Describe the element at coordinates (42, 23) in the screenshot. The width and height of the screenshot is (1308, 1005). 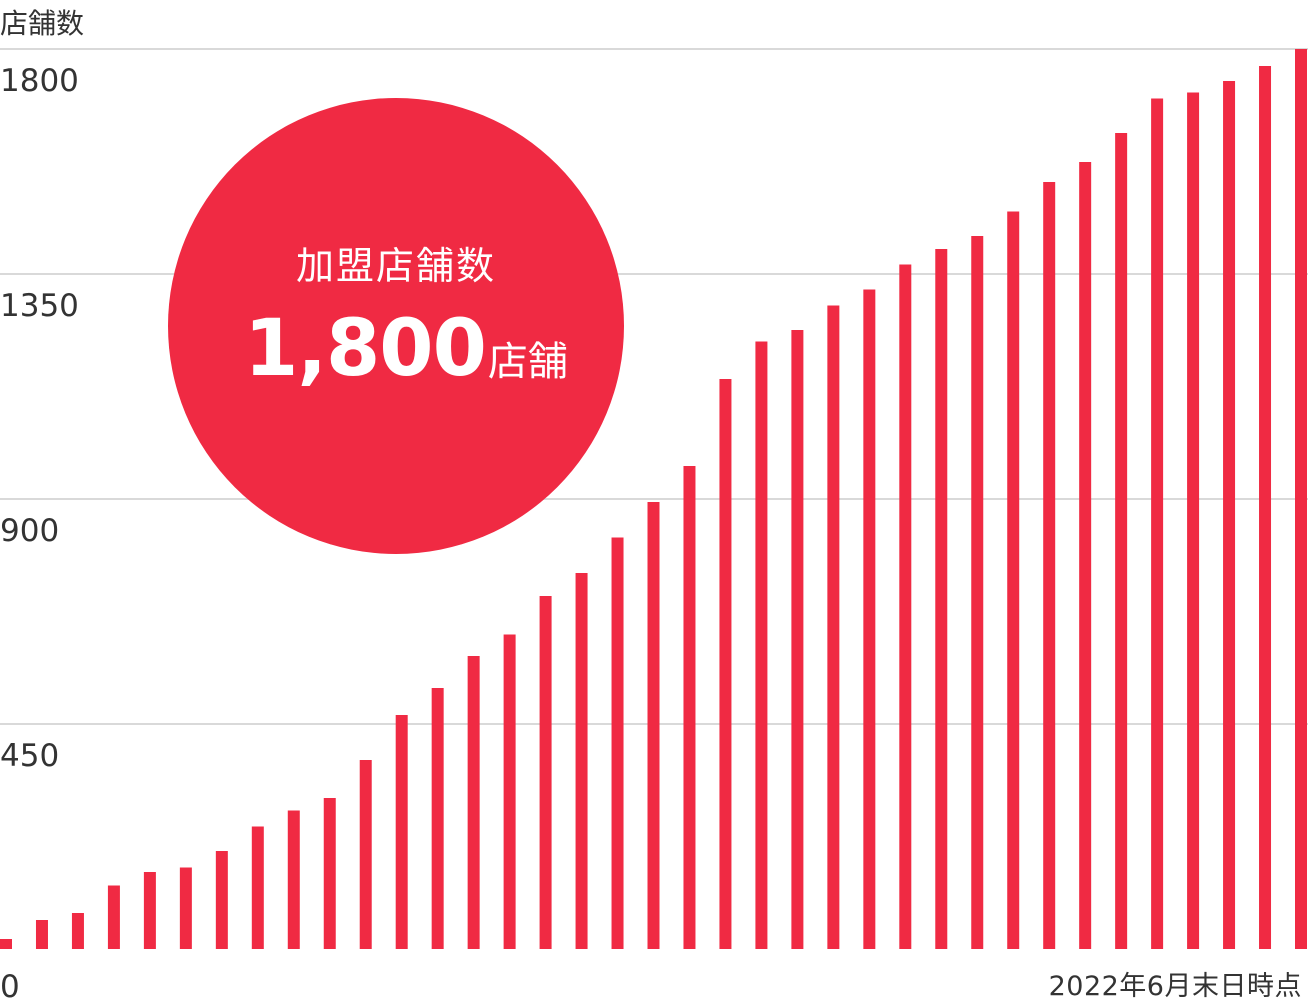
I see `y-axis-label: 店舗数` at that location.